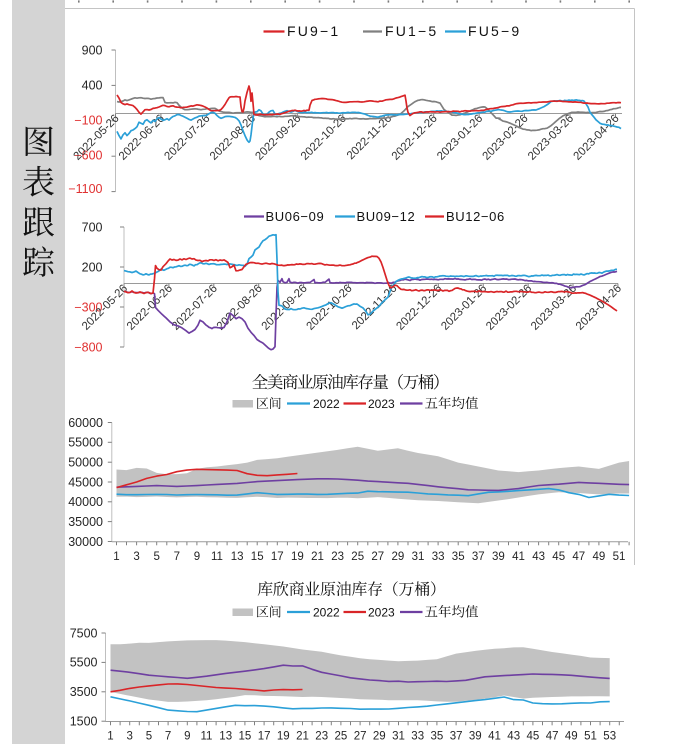  What do you see at coordinates (295, 216) in the screenshot?
I see `svg-text: BU06−09` at bounding box center [295, 216].